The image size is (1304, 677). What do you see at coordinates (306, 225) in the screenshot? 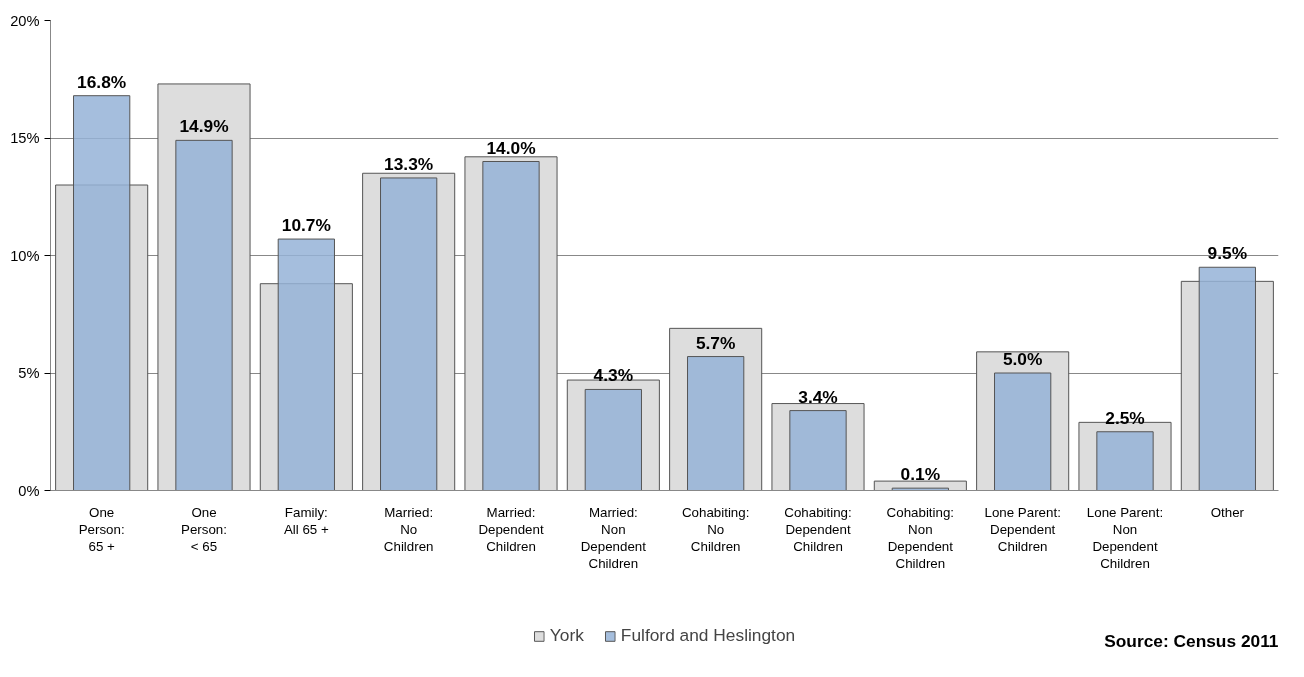
I see `data-label: 10.7%` at bounding box center [306, 225].